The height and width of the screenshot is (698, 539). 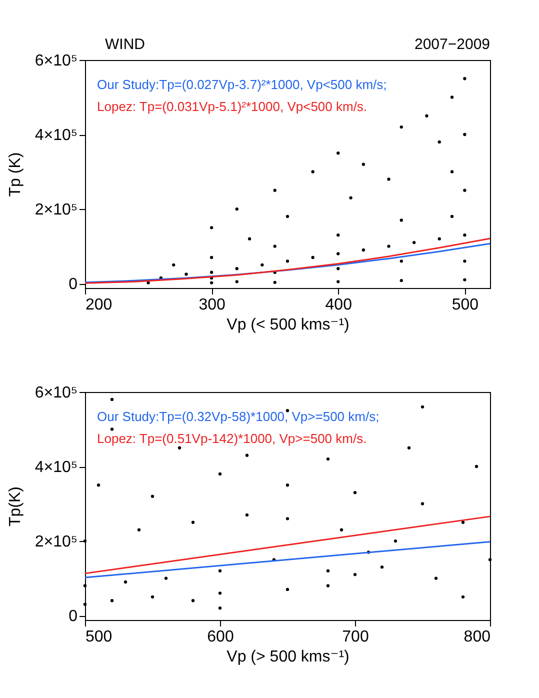 What do you see at coordinates (232, 438) in the screenshot?
I see `text: Lopez: Tp=(0.51Vp-142)*1000, Vp>=500 km/s.` at bounding box center [232, 438].